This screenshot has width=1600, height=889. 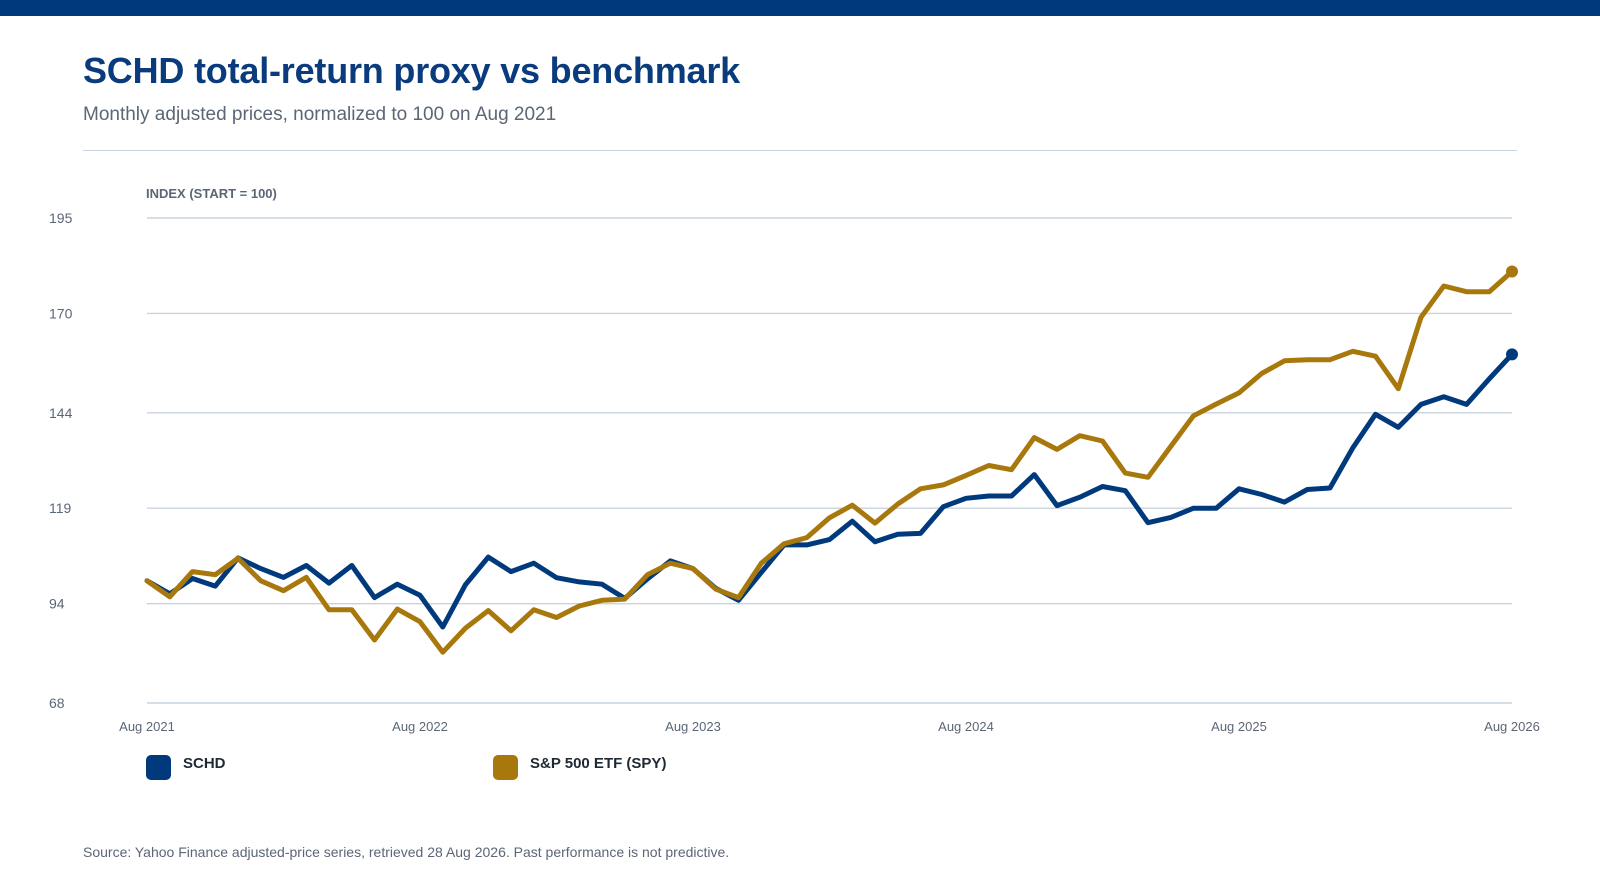 What do you see at coordinates (57, 703) in the screenshot?
I see `y-tick-label: 68` at bounding box center [57, 703].